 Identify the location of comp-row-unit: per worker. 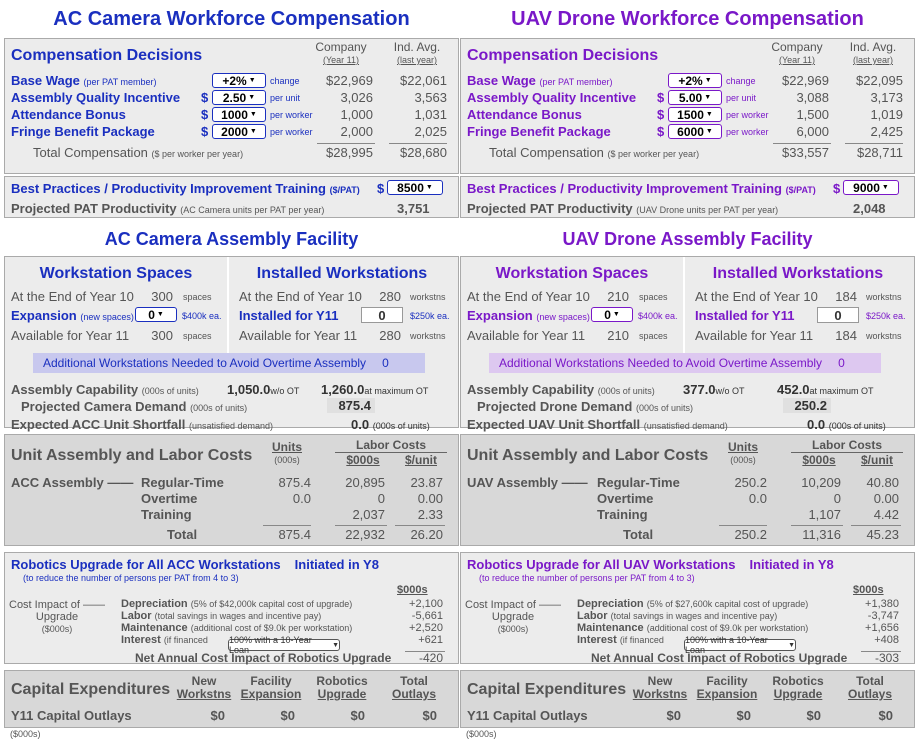
(747, 132).